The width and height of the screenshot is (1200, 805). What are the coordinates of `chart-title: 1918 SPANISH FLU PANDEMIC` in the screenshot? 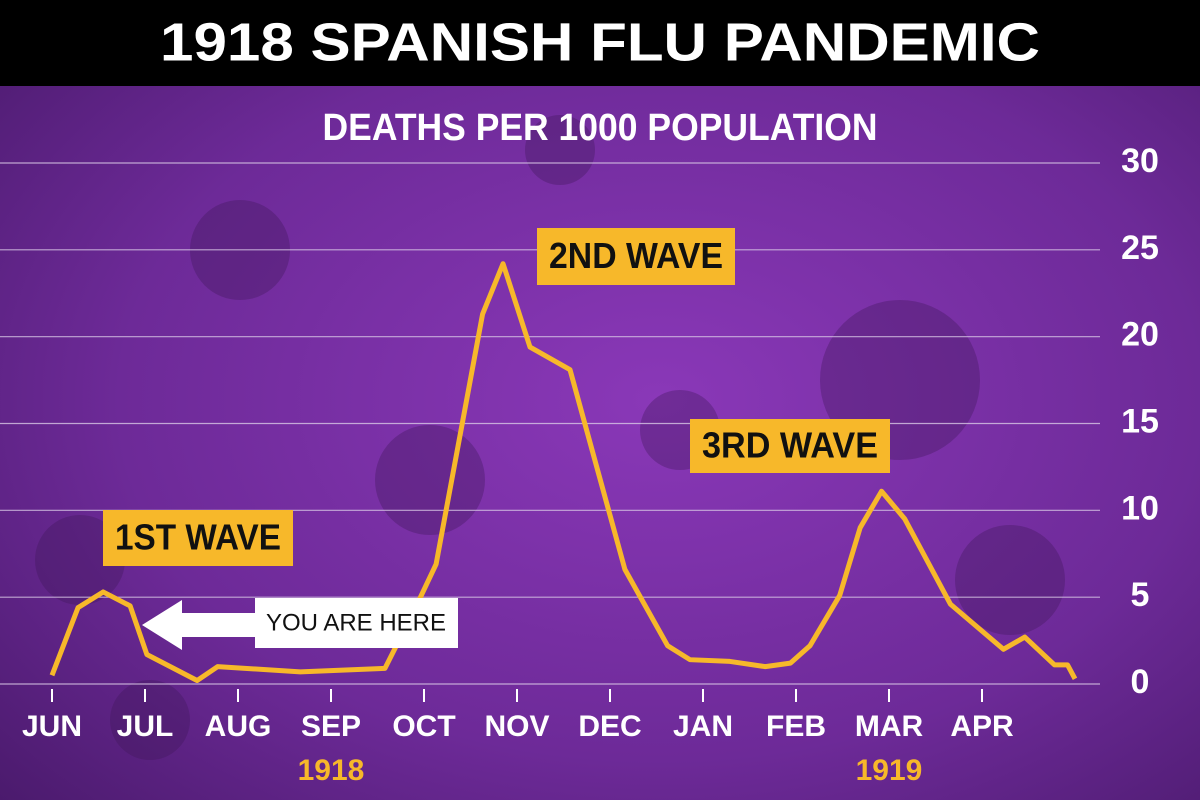 It's located at (600, 42).